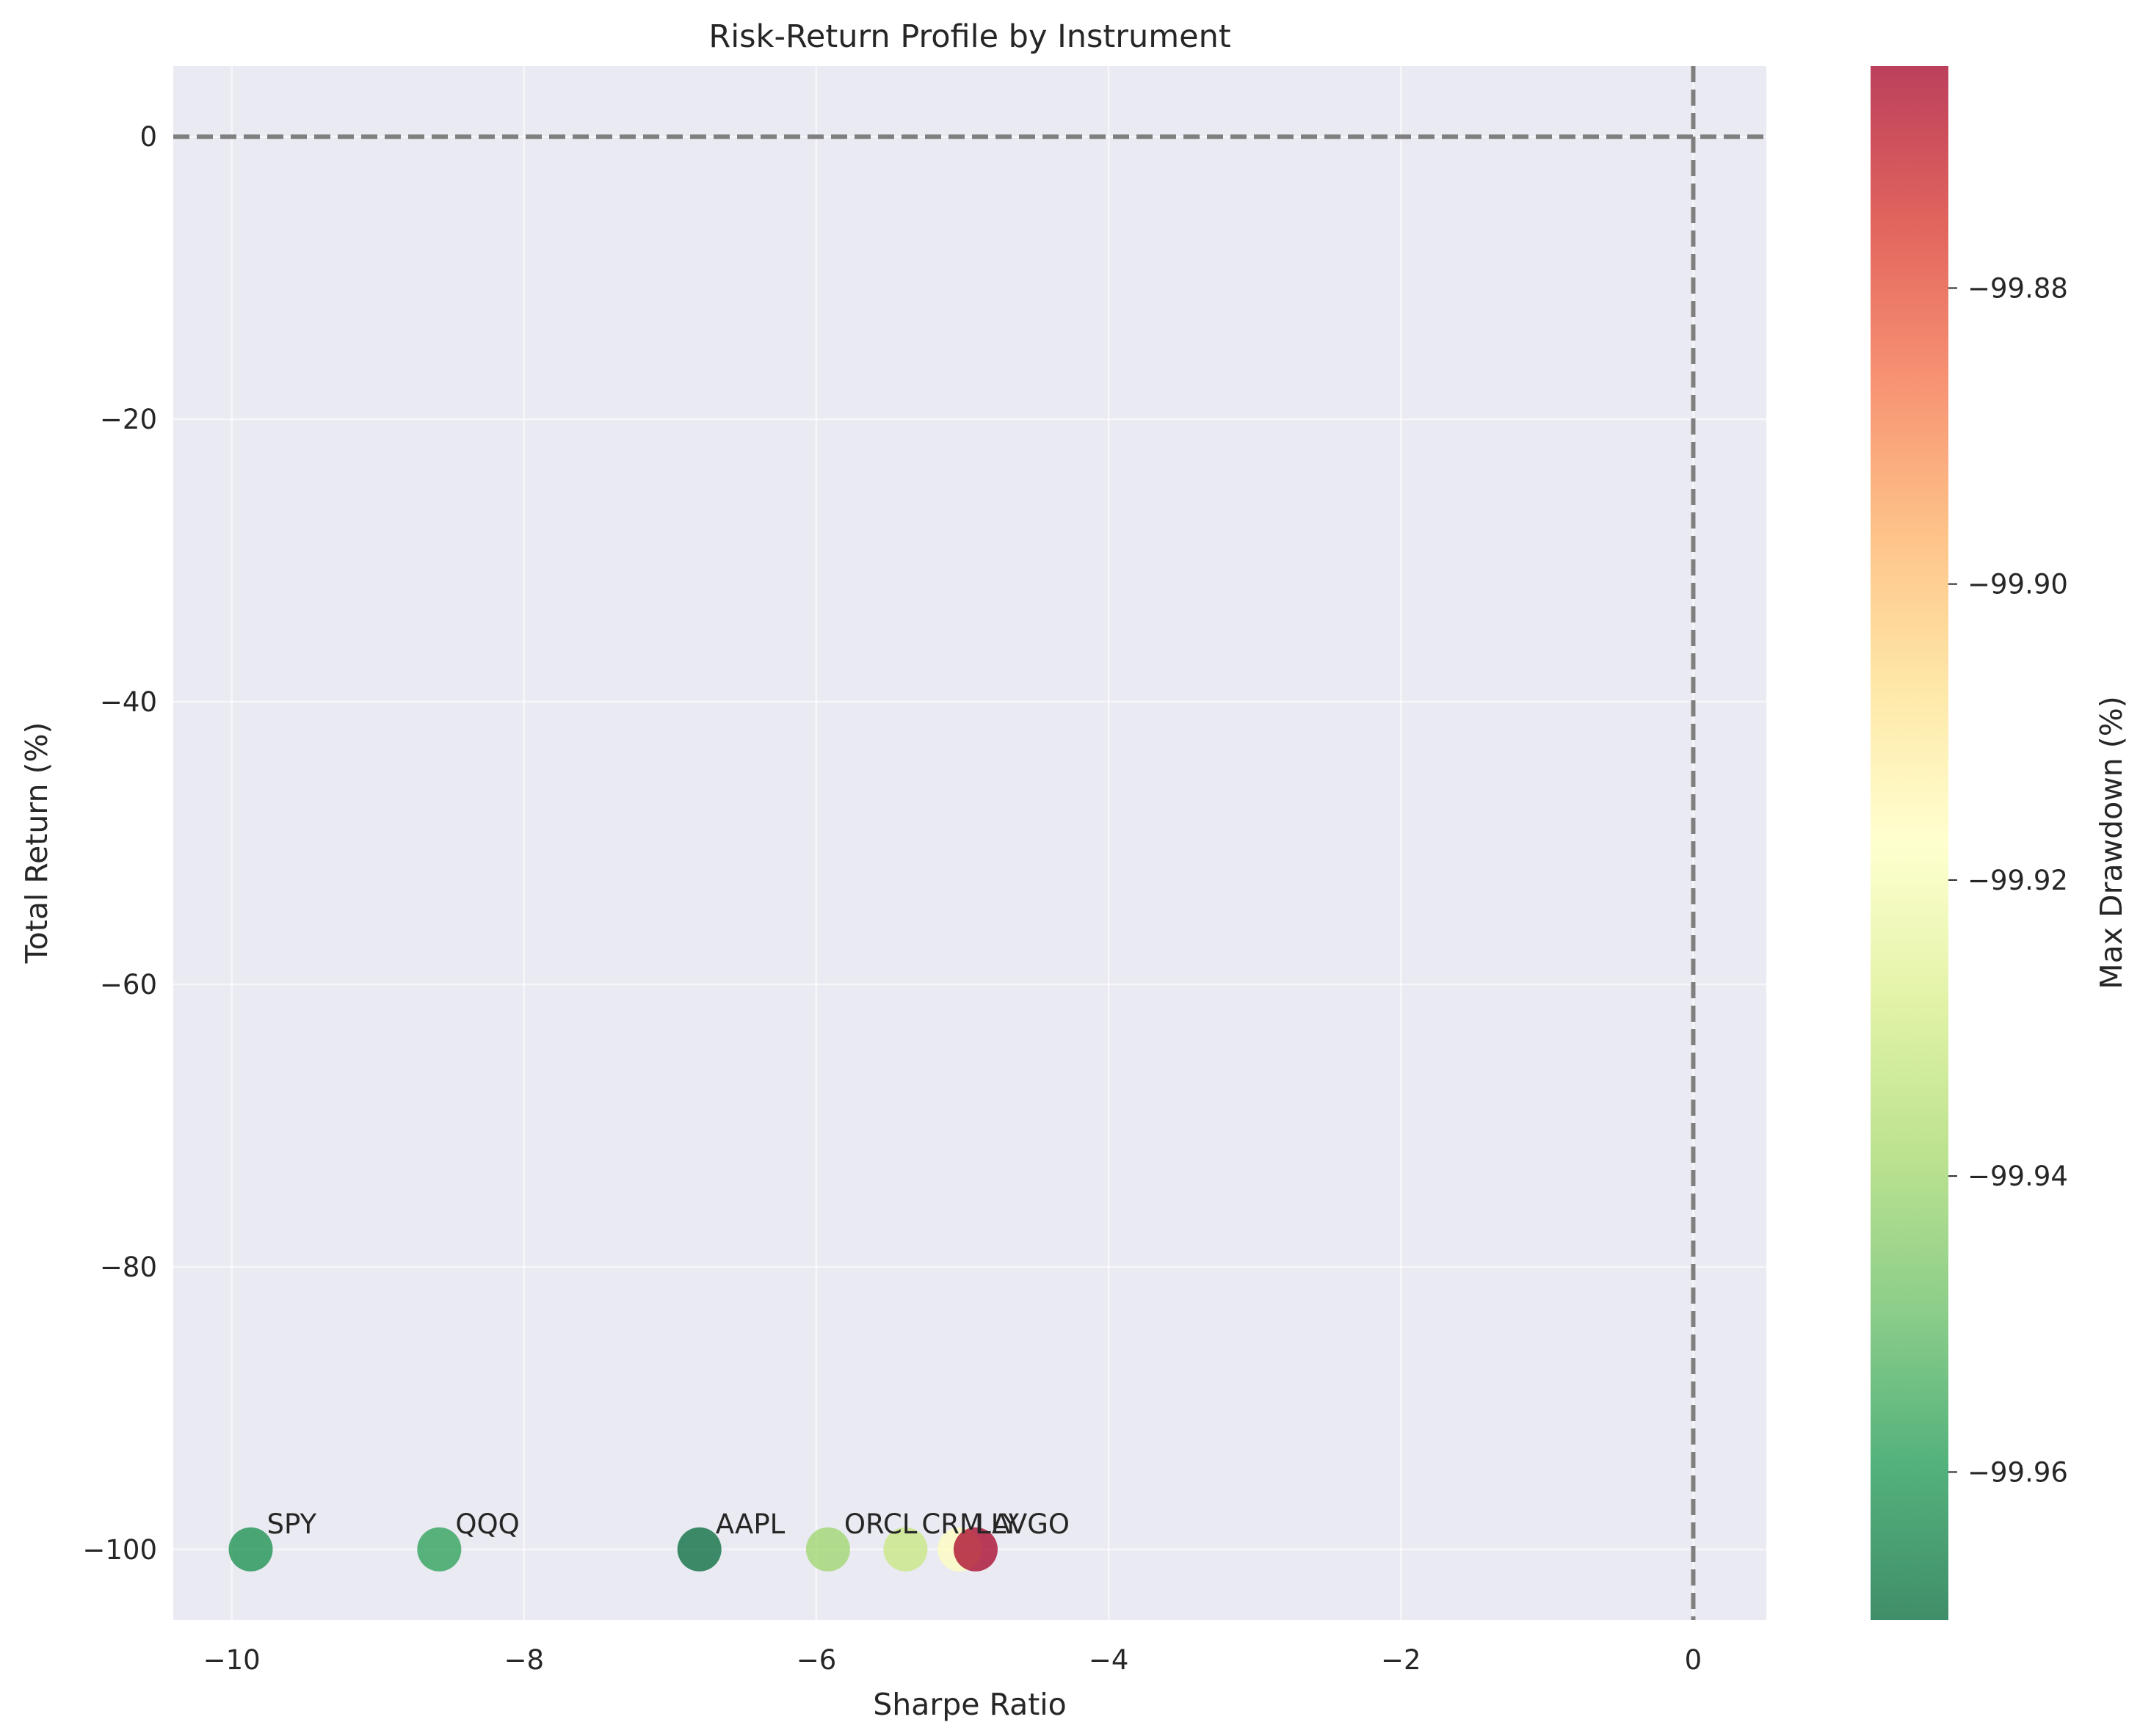 This screenshot has width=2140, height=1736. What do you see at coordinates (148, 137) in the screenshot?
I see `y-tick-label: 0` at bounding box center [148, 137].